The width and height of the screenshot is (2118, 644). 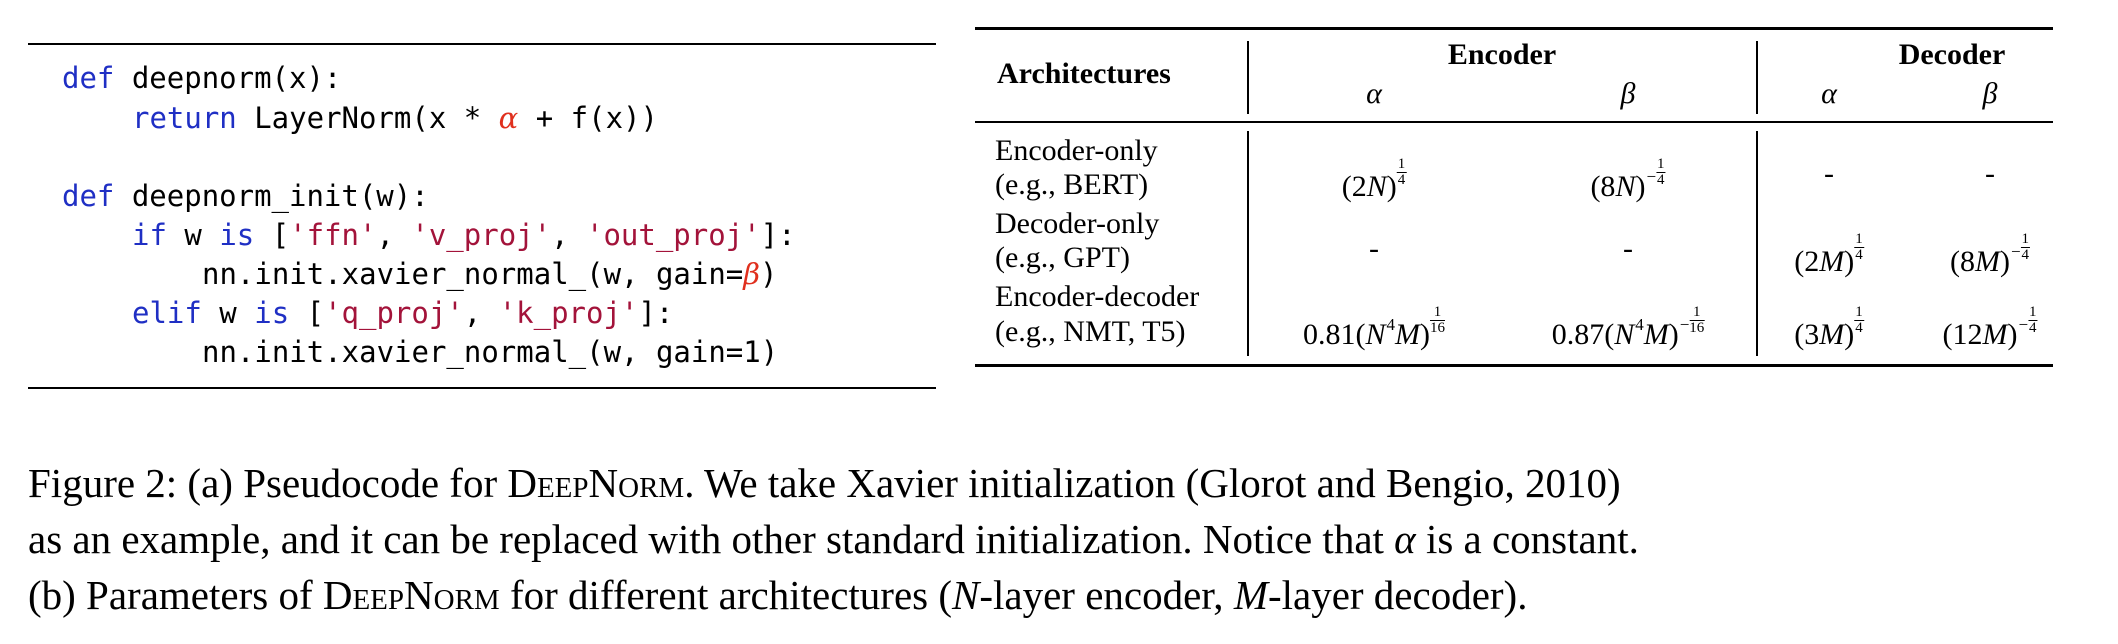 I want to click on code-line-if: if w is ['ffn', 'v_proj', 'out_proj']:, so click(x=464, y=235).